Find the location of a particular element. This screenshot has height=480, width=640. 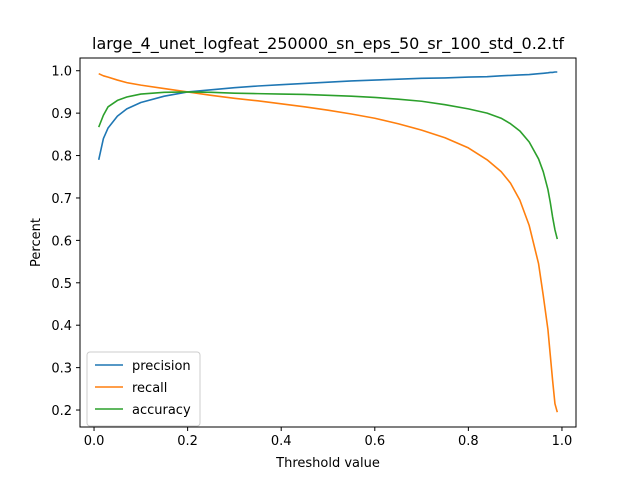

x-tick-label: 0.2 is located at coordinates (187, 441).